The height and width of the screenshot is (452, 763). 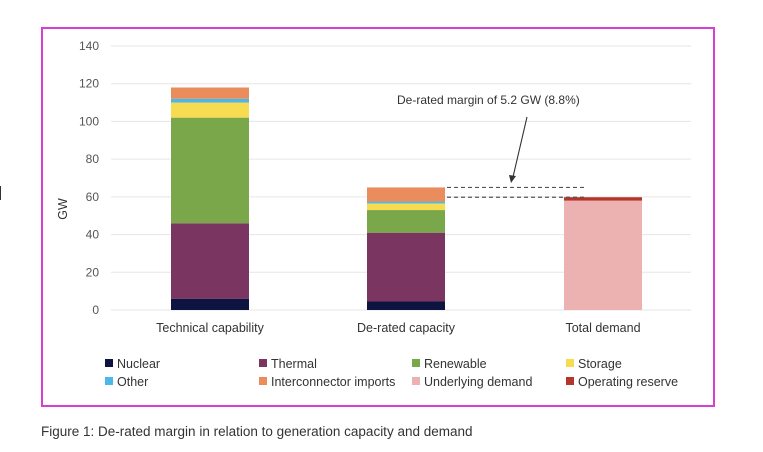 I want to click on legend-swatch-thermal, so click(x=263, y=363).